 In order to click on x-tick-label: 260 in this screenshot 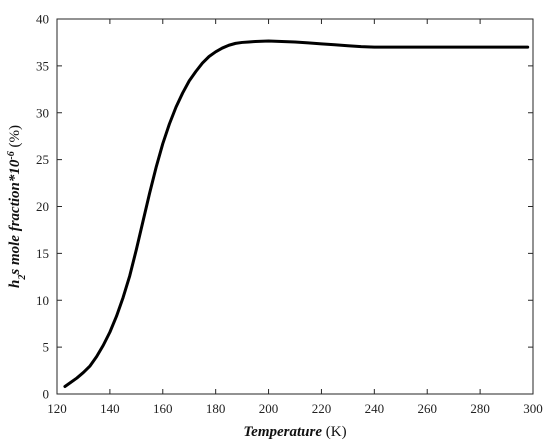, I will do `click(427, 408)`.